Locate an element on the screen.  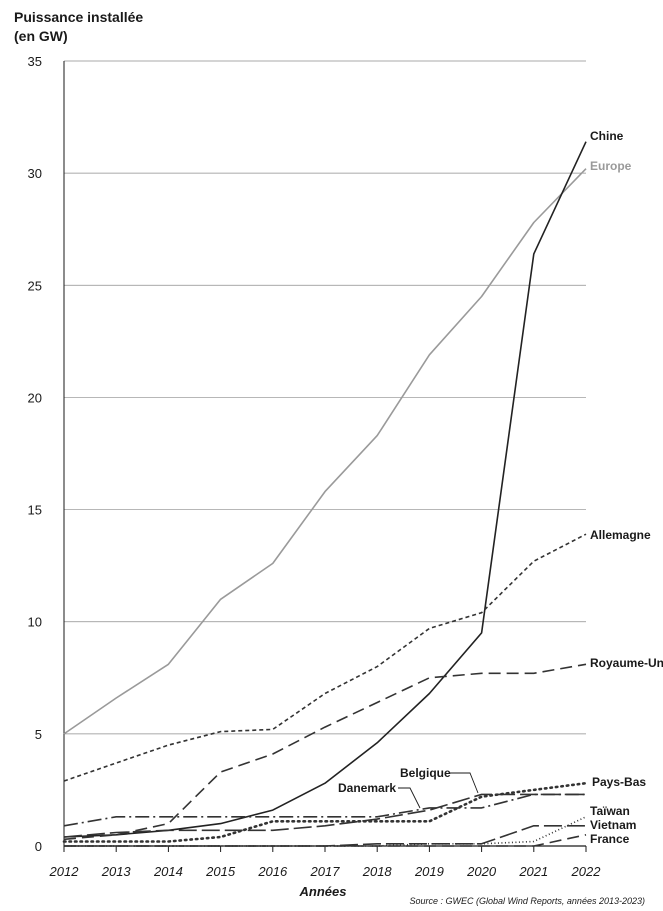
series-label-vietnam: Vietnam is located at coordinates (613, 825).